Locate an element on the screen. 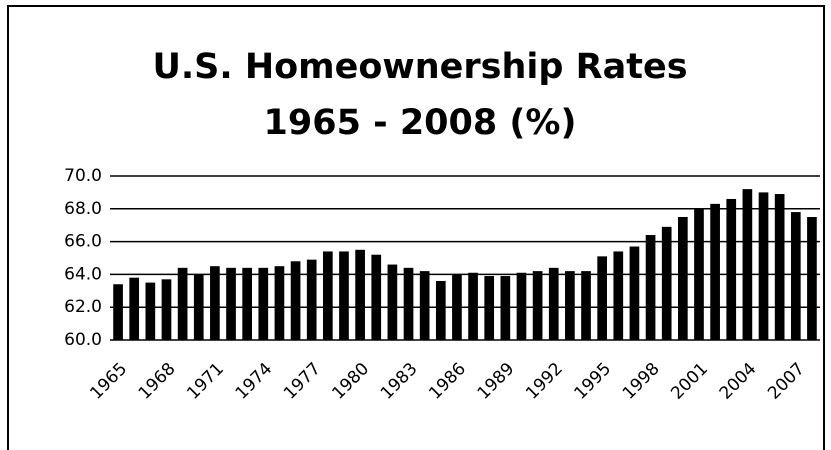 The height and width of the screenshot is (450, 831). y-tick-label: 60.0 is located at coordinates (83, 340).